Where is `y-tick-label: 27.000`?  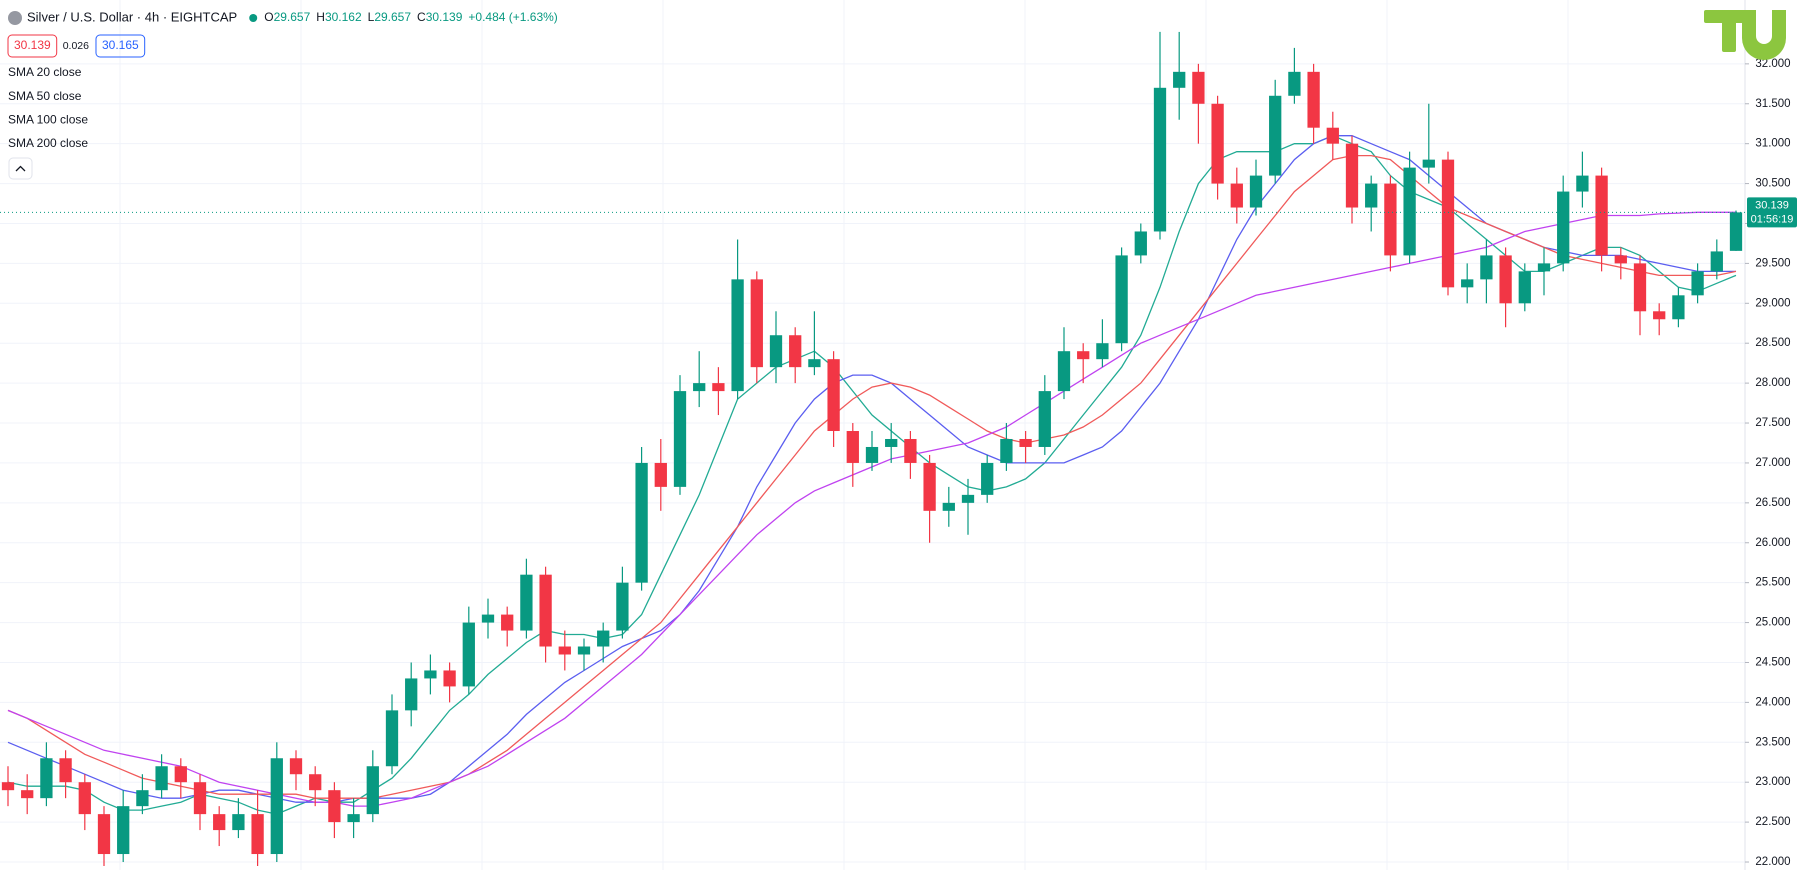
y-tick-label: 27.000 is located at coordinates (1772, 463).